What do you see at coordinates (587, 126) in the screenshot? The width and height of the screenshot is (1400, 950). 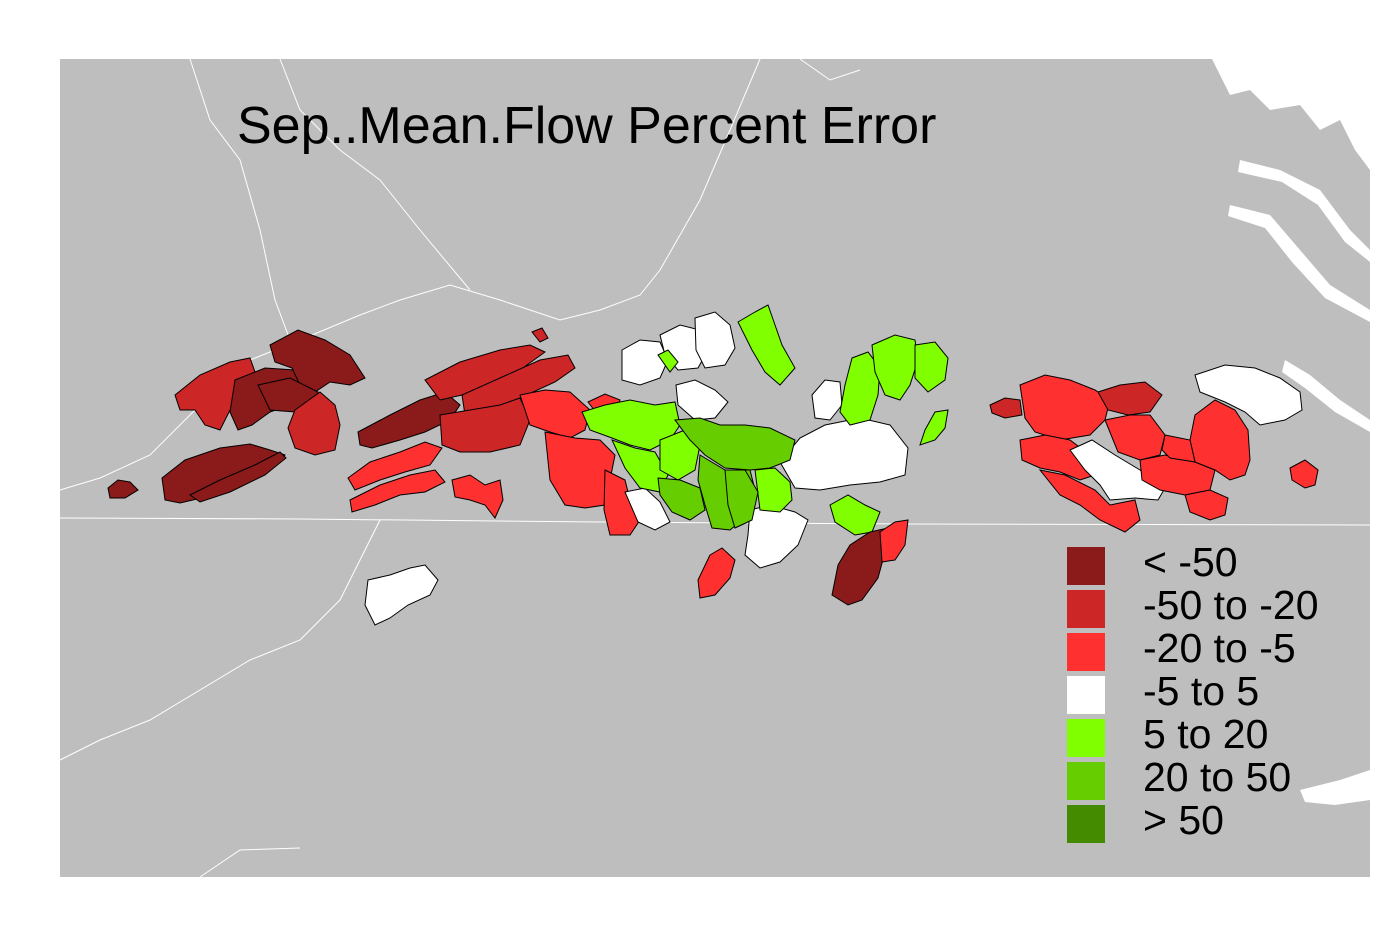 I see `map-title: Sep..Mean.Flow Percent Error` at bounding box center [587, 126].